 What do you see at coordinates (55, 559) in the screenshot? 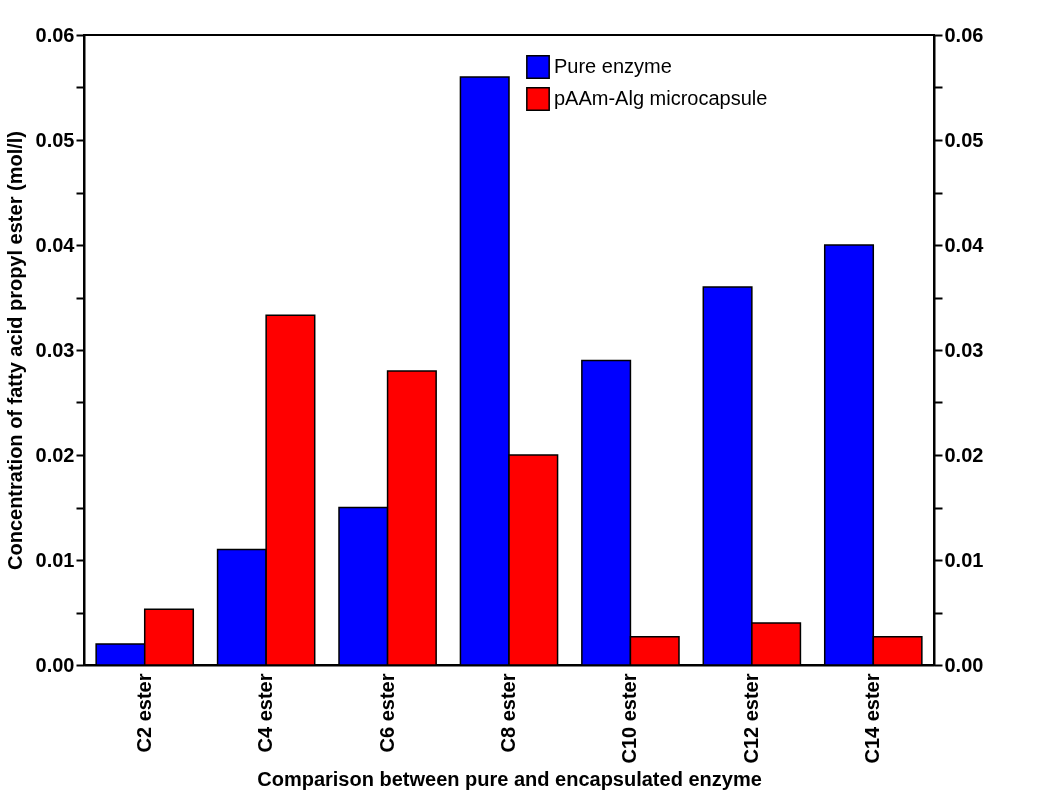
I see `y-tick-label: 0.01` at bounding box center [55, 559].